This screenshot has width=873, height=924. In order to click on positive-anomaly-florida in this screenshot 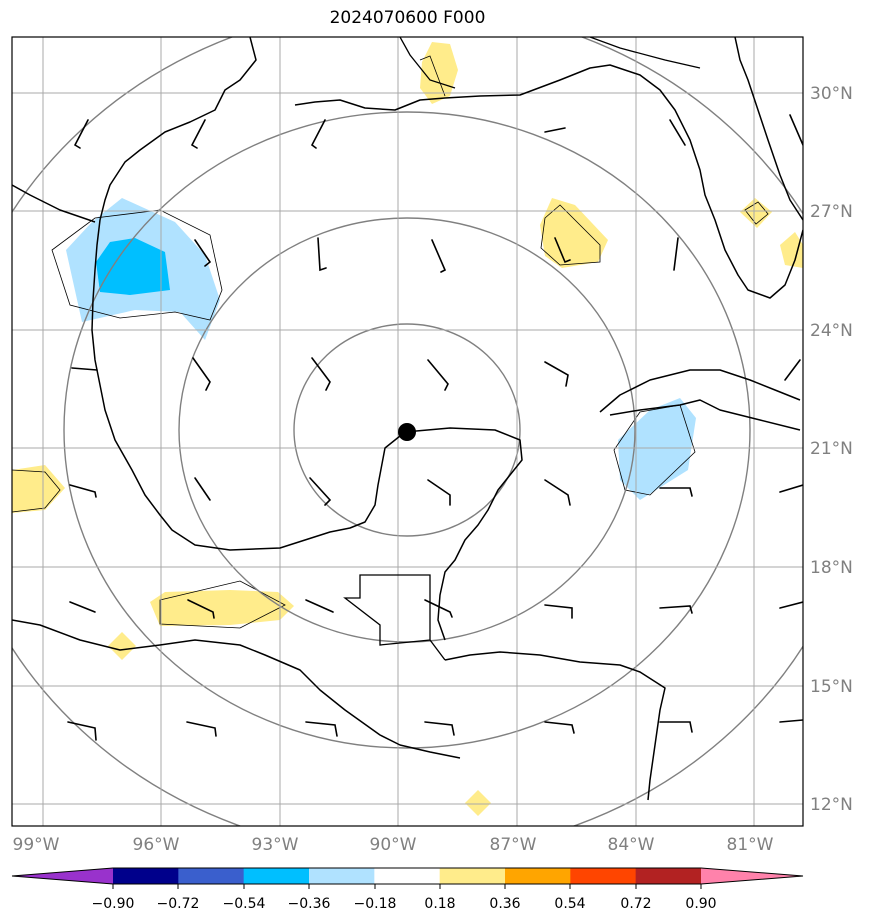, I will do `click(756, 213)`.